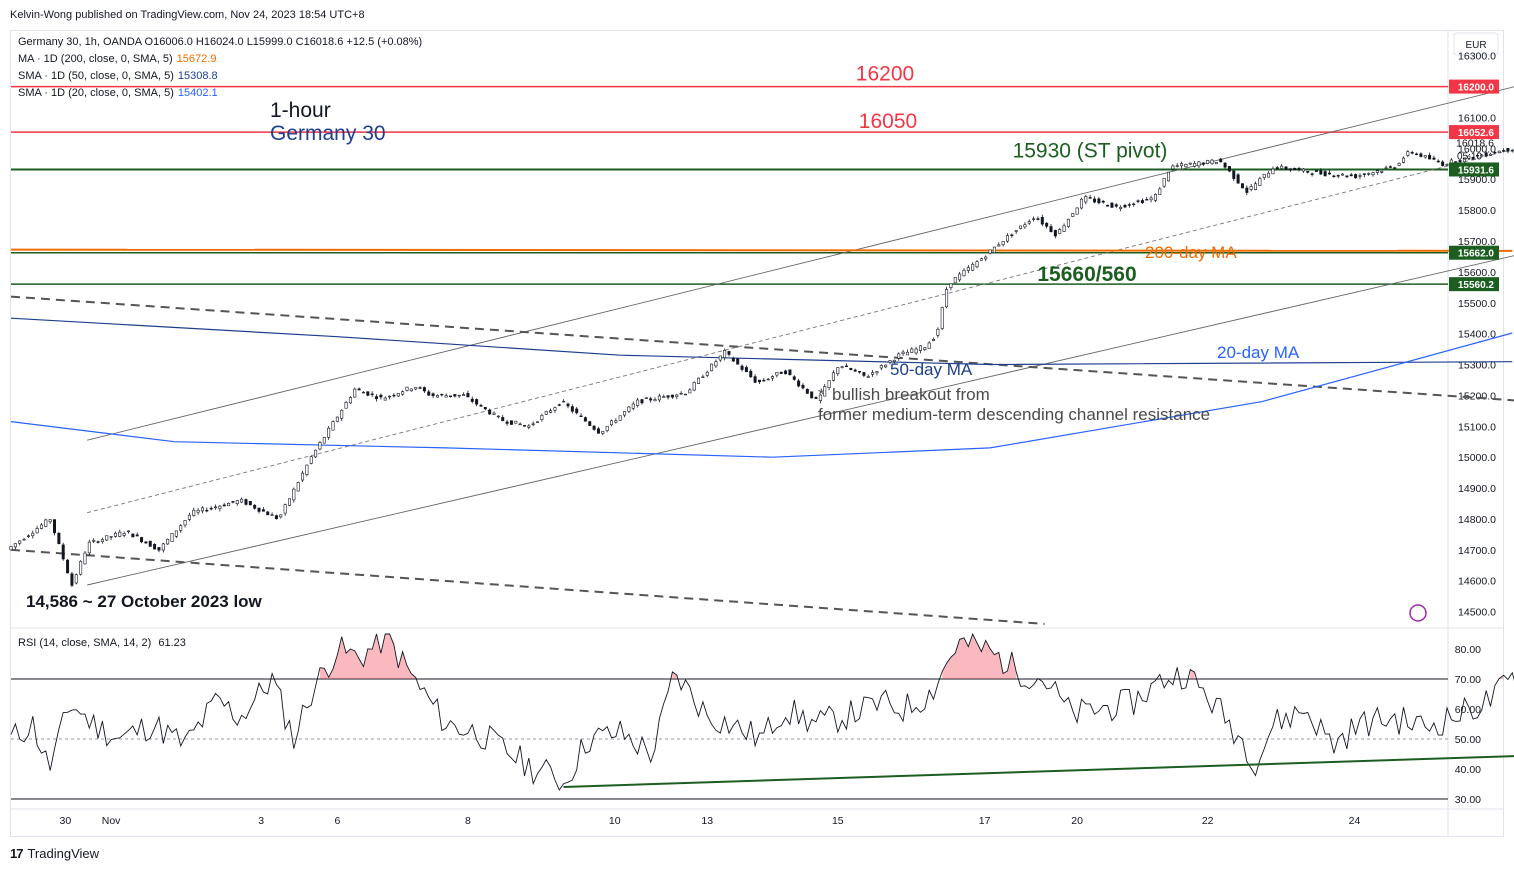 This screenshot has height=871, width=1514. What do you see at coordinates (1468, 740) in the screenshot?
I see `rsi-tick-label: 50.00` at bounding box center [1468, 740].